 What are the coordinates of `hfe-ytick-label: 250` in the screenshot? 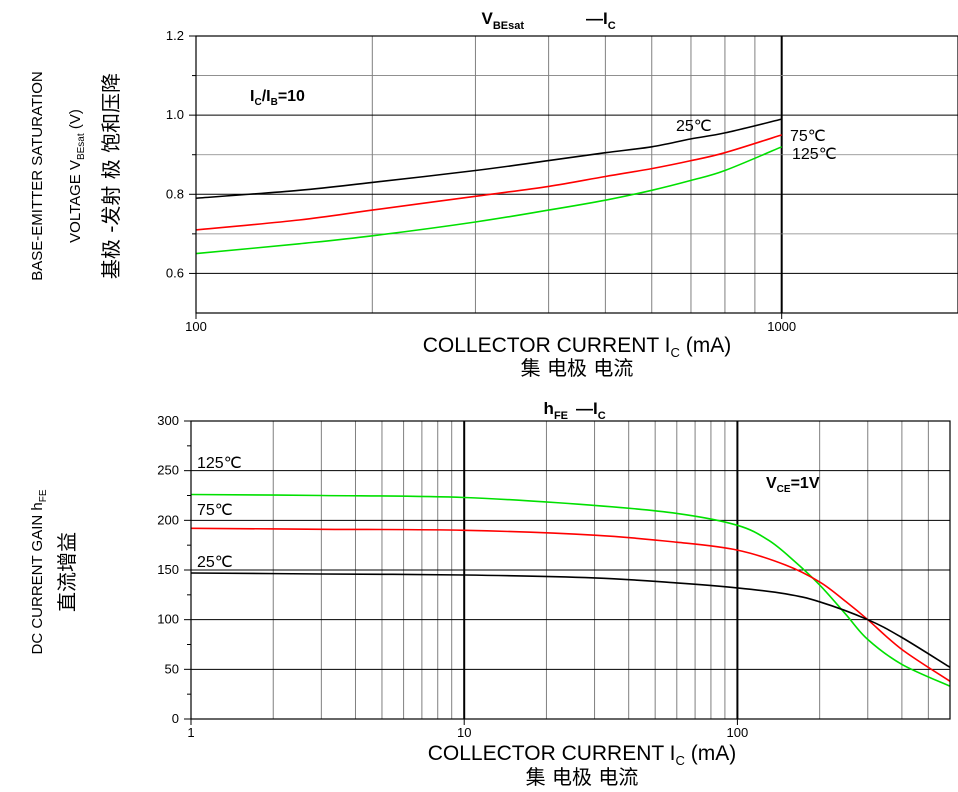 It's located at (168, 470).